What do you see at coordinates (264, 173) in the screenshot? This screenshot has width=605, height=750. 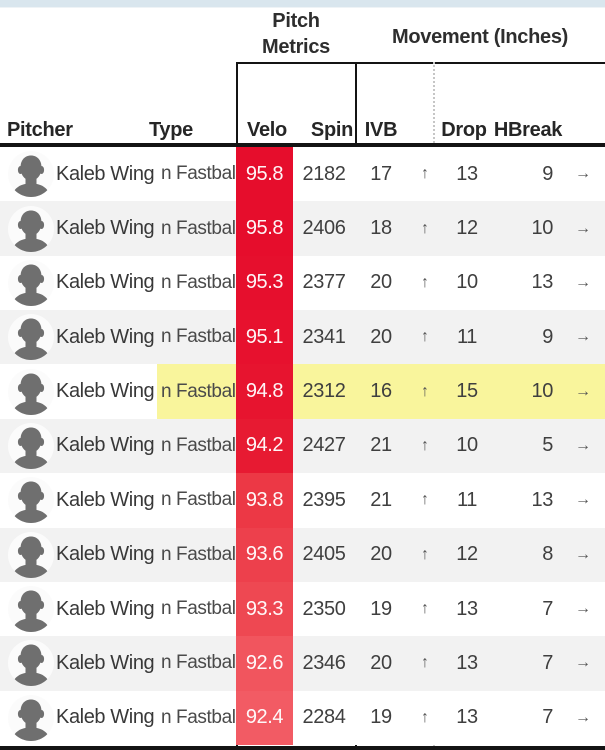 I see `velo-value: 95.8` at bounding box center [264, 173].